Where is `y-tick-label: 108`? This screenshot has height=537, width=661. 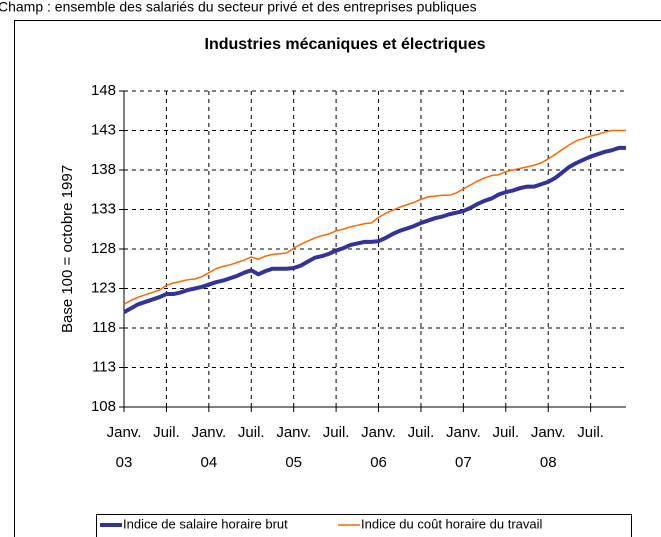
y-tick-label: 108 is located at coordinates (103, 406).